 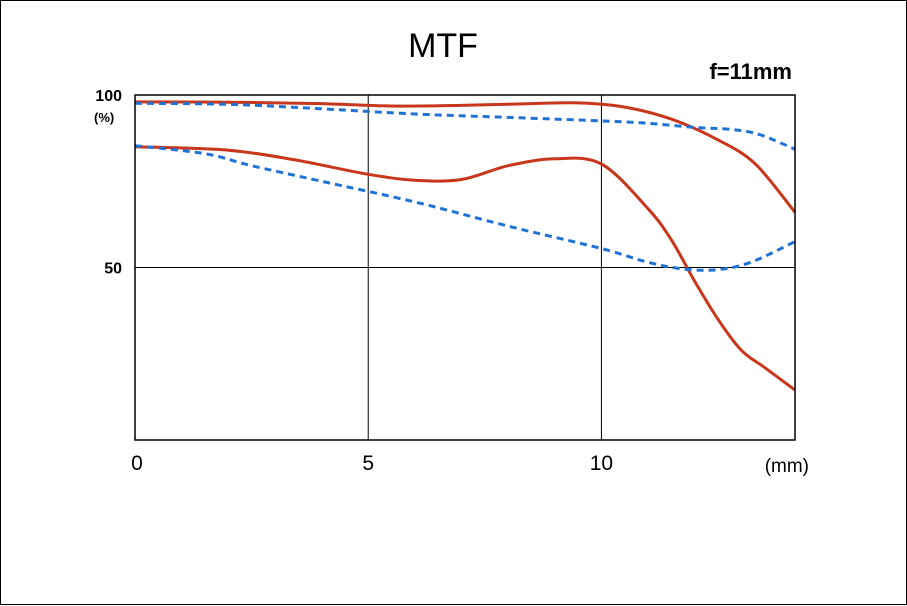 I want to click on y-axis-unit: (%), so click(x=104, y=117).